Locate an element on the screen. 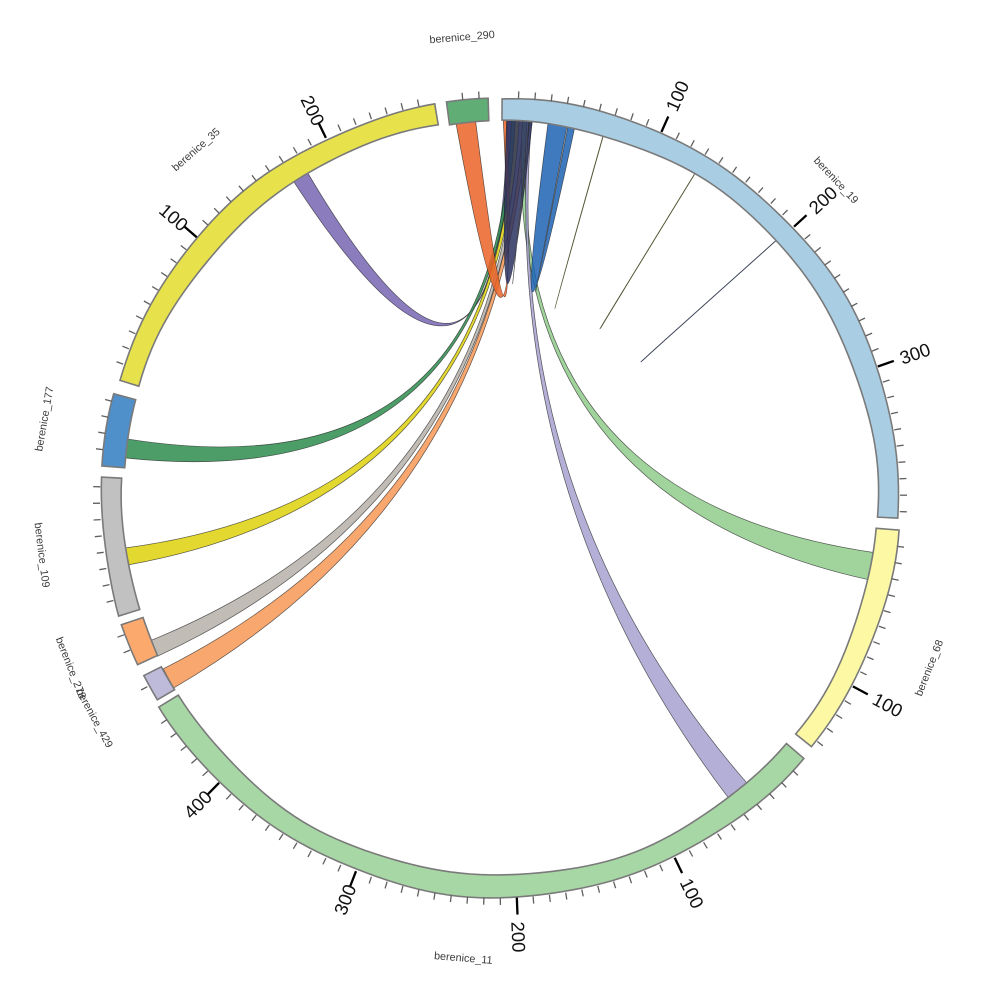 The image size is (1000, 1005). svg-text: 200 is located at coordinates (518, 937).